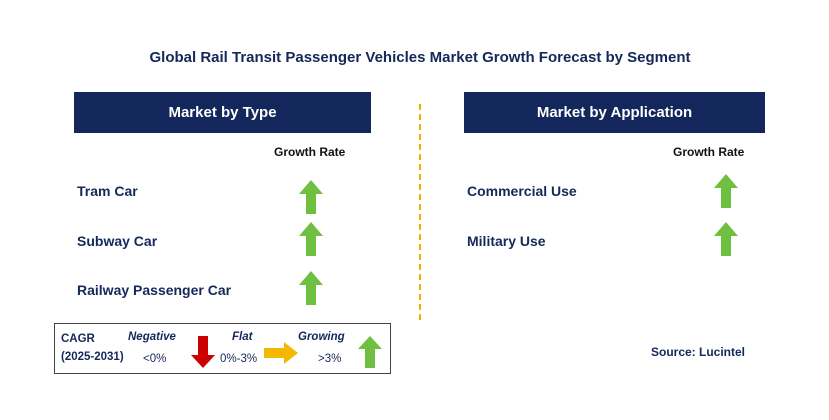 The image size is (829, 420). Describe the element at coordinates (709, 152) in the screenshot. I see `application-growth-rate-label: Growth Rate` at that location.